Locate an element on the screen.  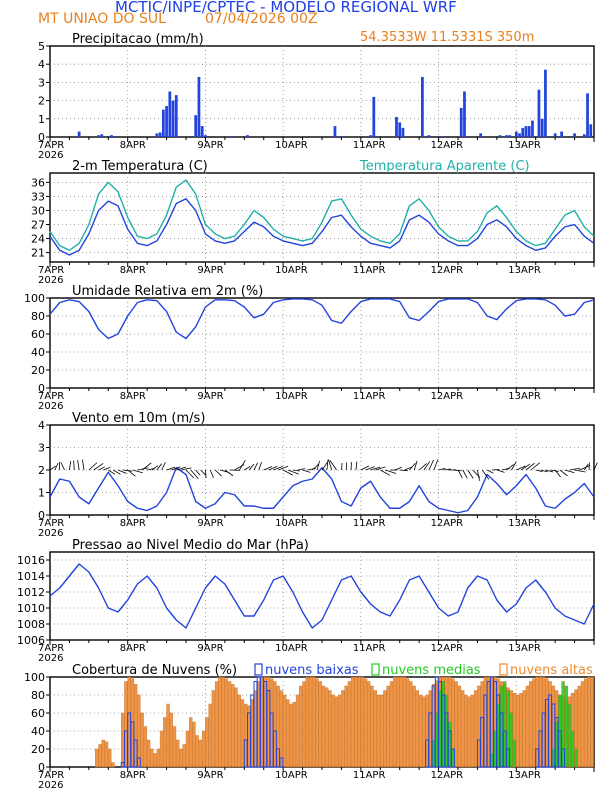
clouds-xtick-label: 9APR is located at coordinates (210, 775).